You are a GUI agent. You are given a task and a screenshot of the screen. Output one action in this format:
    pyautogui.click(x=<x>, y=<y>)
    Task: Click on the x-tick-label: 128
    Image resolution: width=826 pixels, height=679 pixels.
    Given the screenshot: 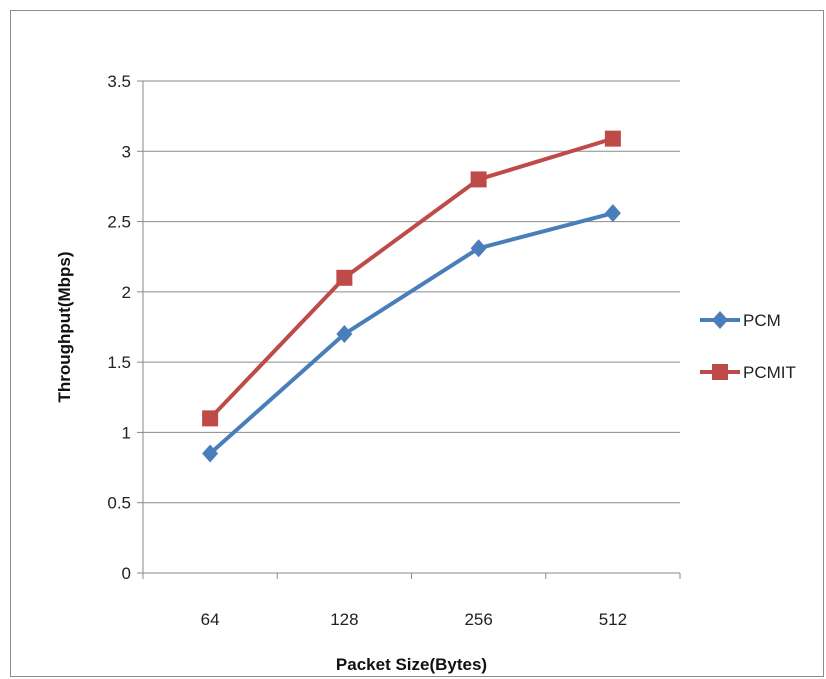 What is the action you would take?
    pyautogui.click(x=344, y=619)
    